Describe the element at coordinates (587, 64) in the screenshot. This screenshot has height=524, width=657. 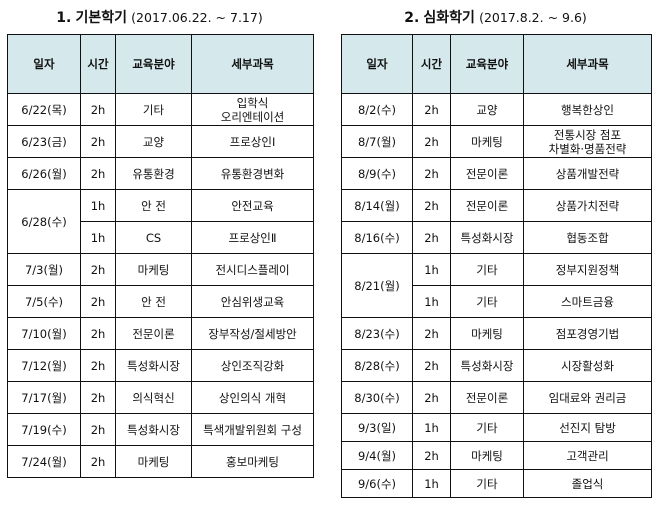
I see `header-subject: 세부과목` at that location.